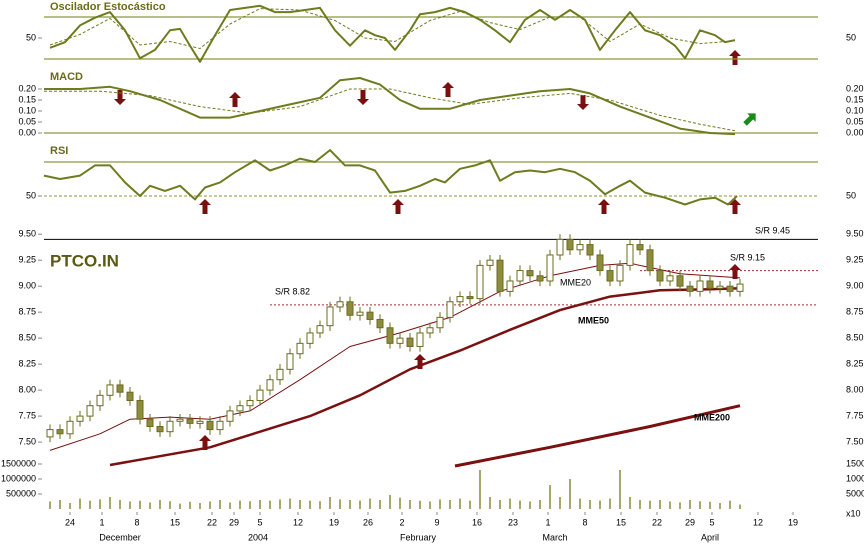 The image size is (864, 544). What do you see at coordinates (513, 522) in the screenshot?
I see `x-tick-label: 23` at bounding box center [513, 522].